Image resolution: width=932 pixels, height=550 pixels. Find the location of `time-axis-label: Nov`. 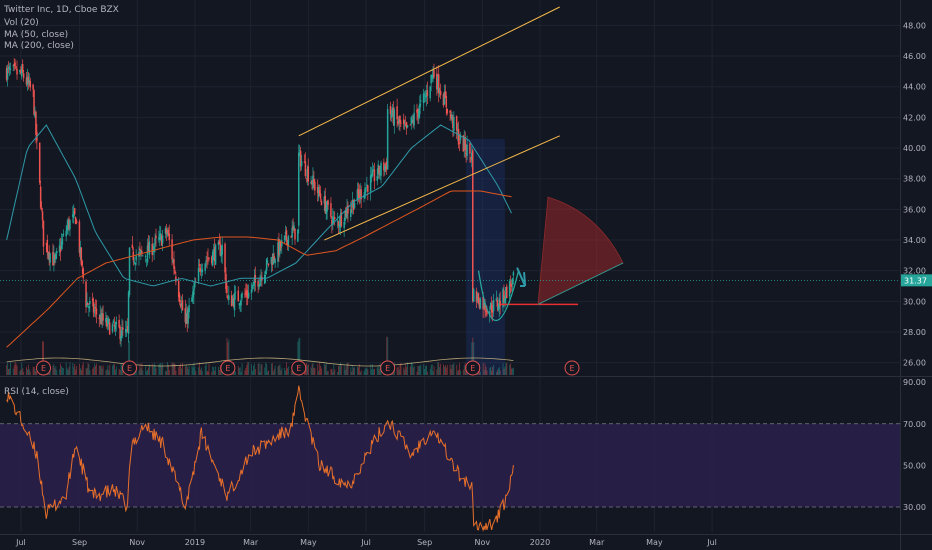

time-axis-label: Nov is located at coordinates (137, 542).